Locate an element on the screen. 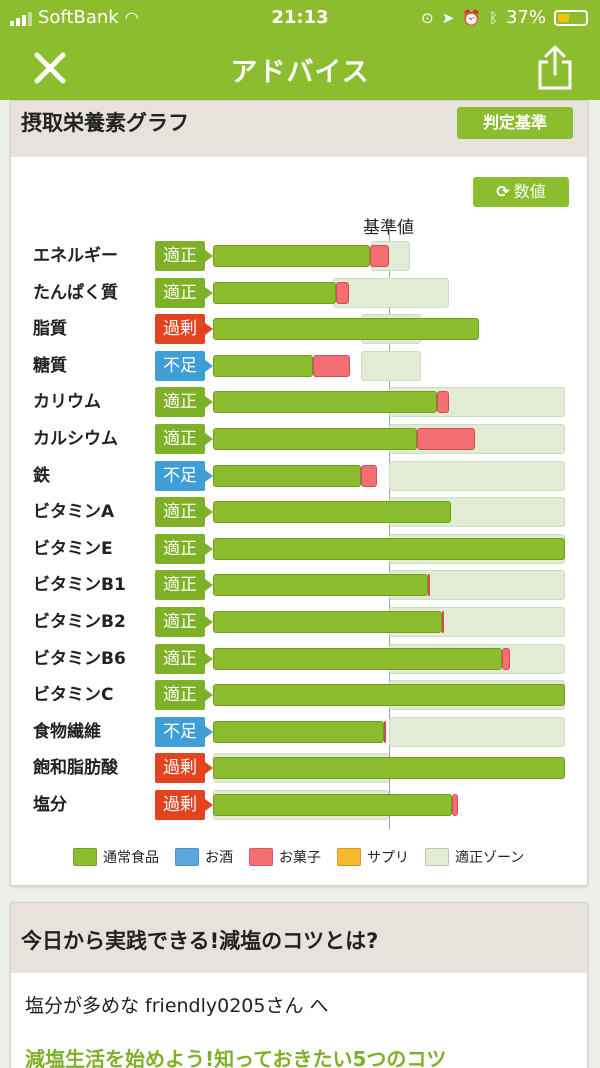 The image size is (600, 1068). reference-label: 基準値 is located at coordinates (388, 228).